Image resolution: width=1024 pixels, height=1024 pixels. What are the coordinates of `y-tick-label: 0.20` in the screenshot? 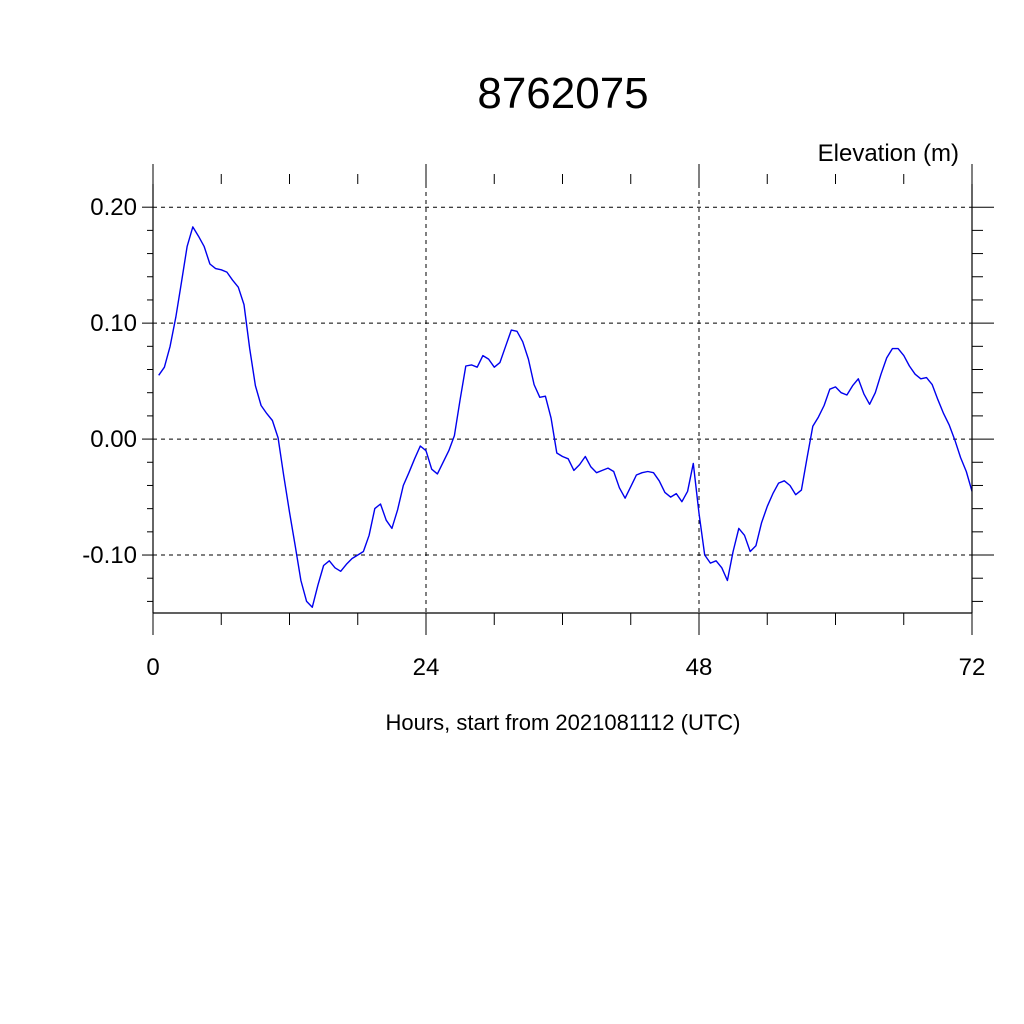 It's located at (113, 207).